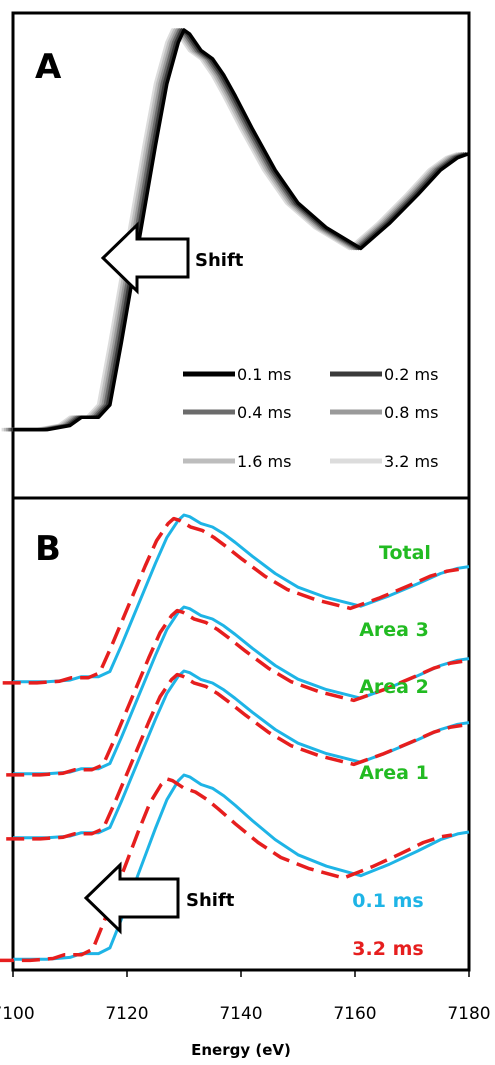  I want to click on panel-b-label: B, so click(48, 549).